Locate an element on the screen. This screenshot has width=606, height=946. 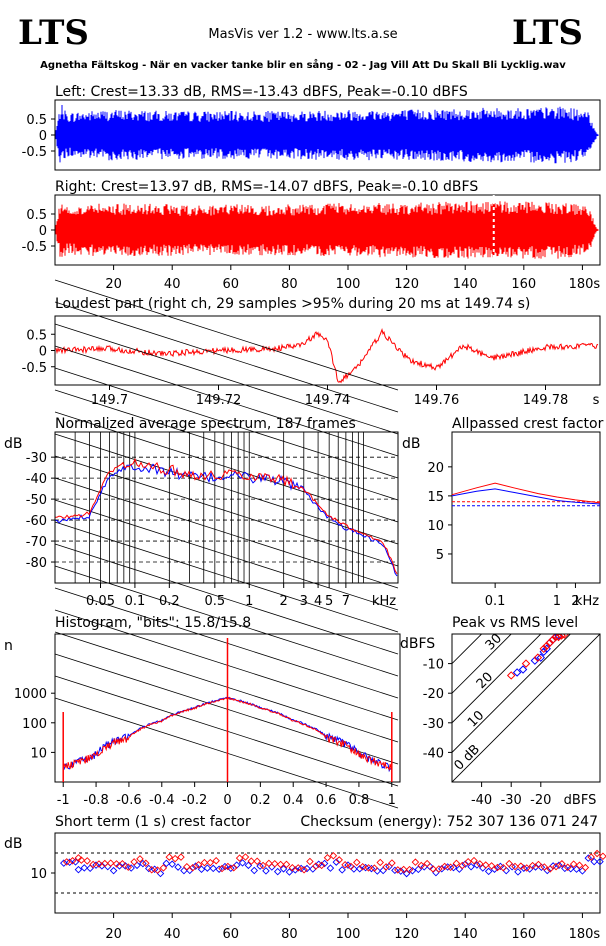
app-title: MasVis ver 1.2 - www.lts.a.se is located at coordinates (302, 34).